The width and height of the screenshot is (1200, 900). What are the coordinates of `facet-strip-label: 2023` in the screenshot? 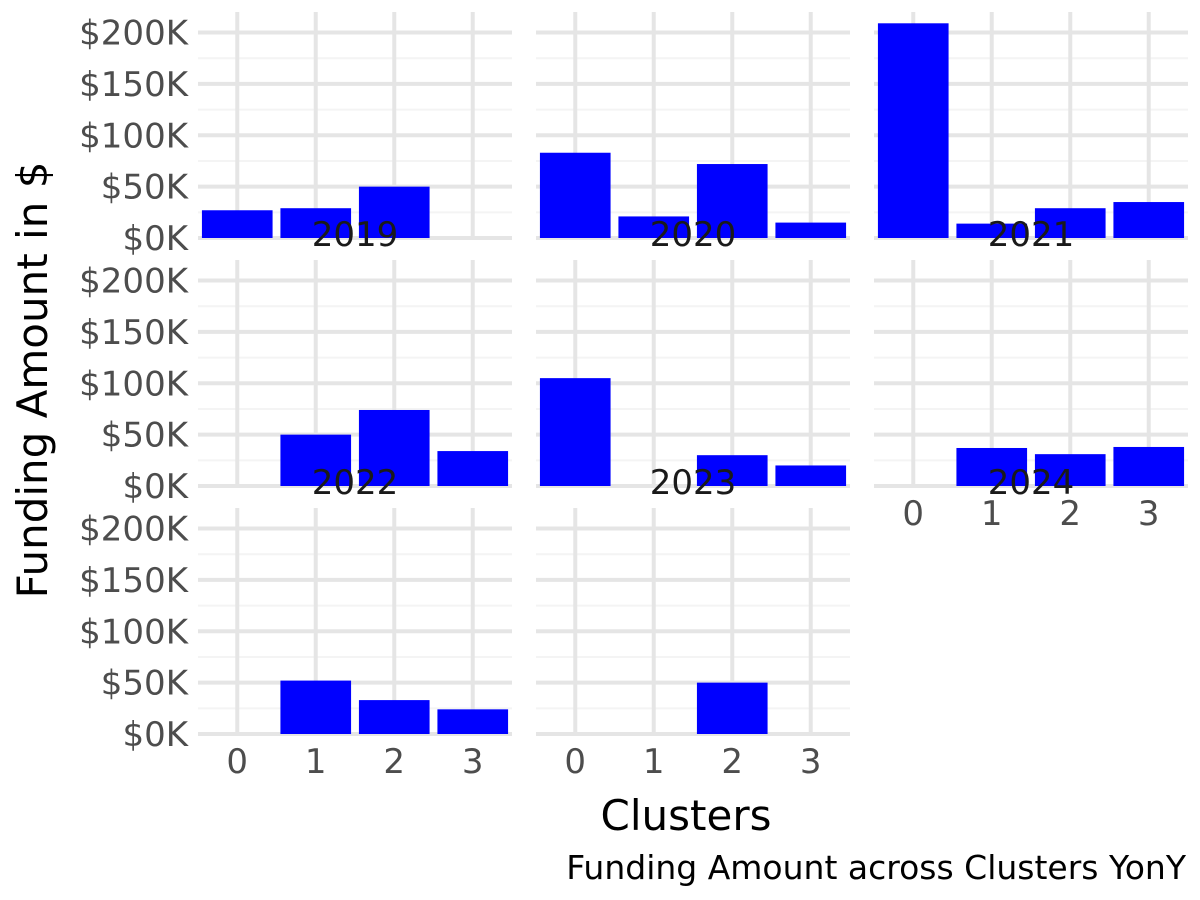 It's located at (693, 483).